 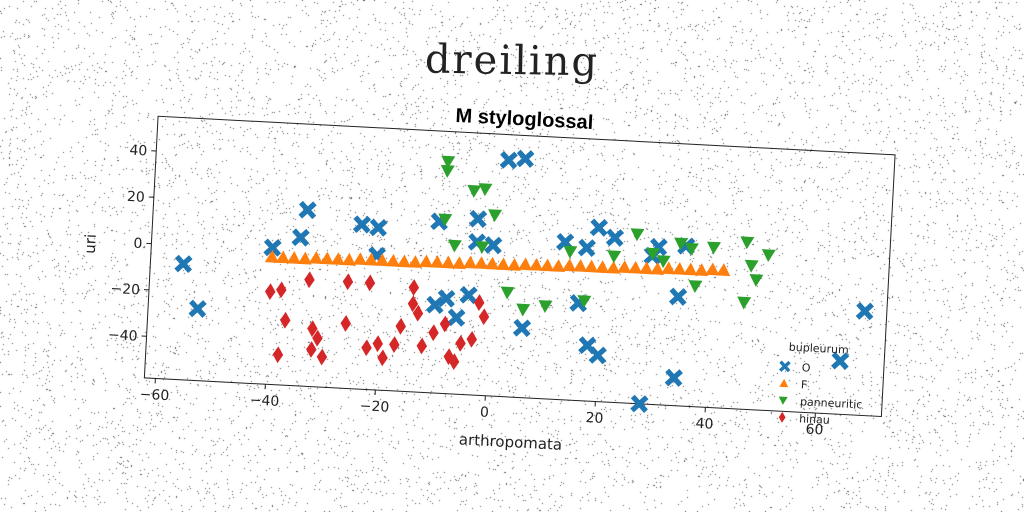 I want to click on y-axis-label: uri, so click(x=90, y=244).